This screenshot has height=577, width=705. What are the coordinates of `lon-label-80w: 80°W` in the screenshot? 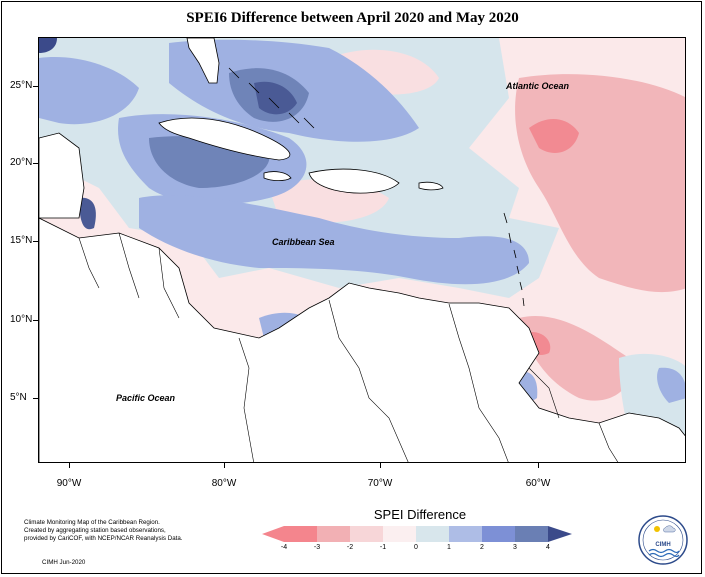 It's located at (224, 483).